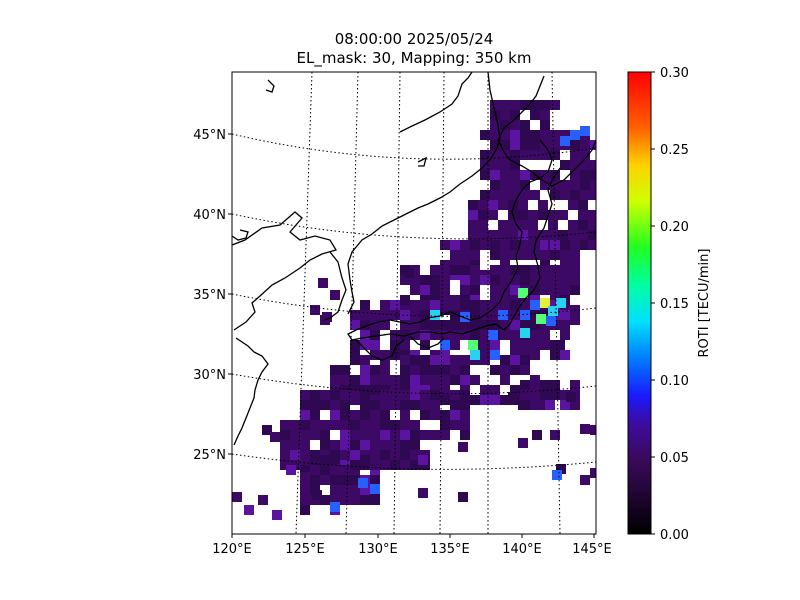  Describe the element at coordinates (674, 535) in the screenshot. I see `colorbar-tick-label: 0.00` at that location.